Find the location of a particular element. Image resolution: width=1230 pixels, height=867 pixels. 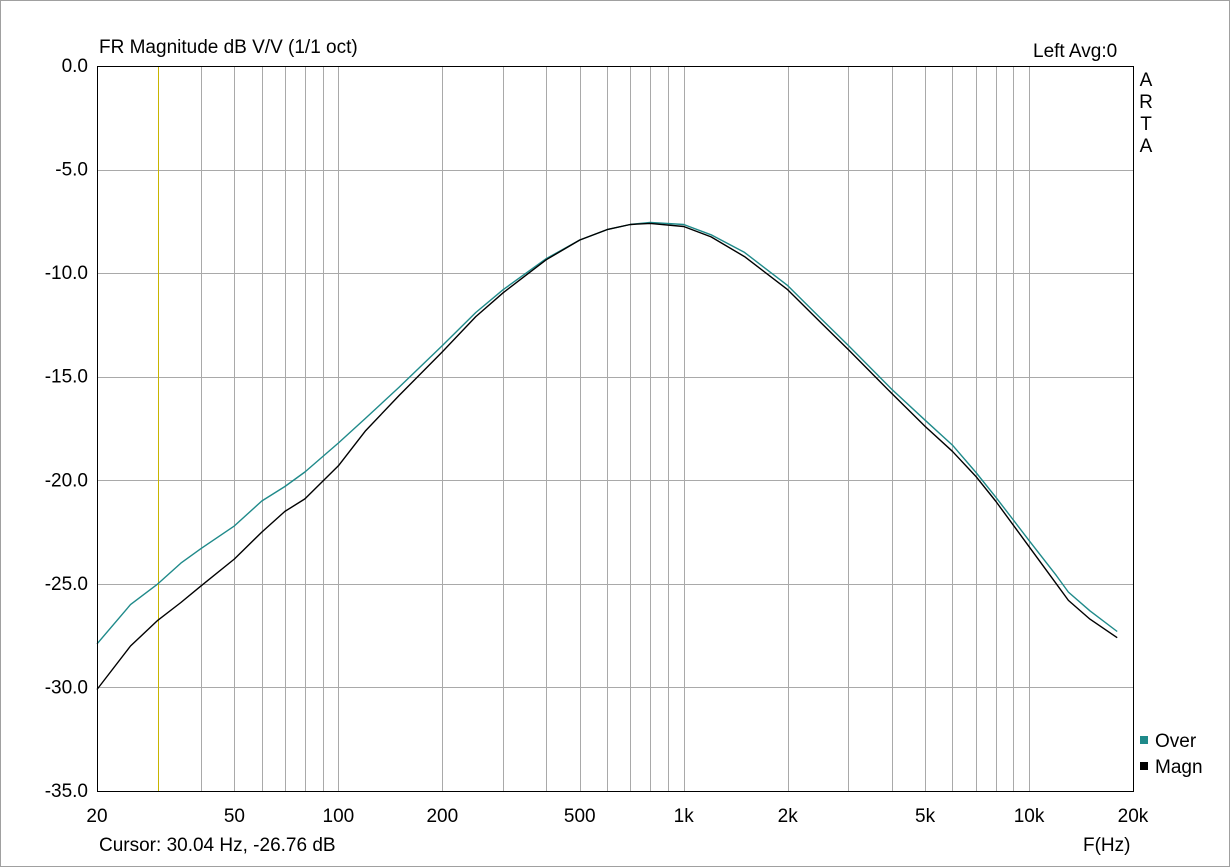

brand-vertical-label: A R T A is located at coordinates (1146, 114).